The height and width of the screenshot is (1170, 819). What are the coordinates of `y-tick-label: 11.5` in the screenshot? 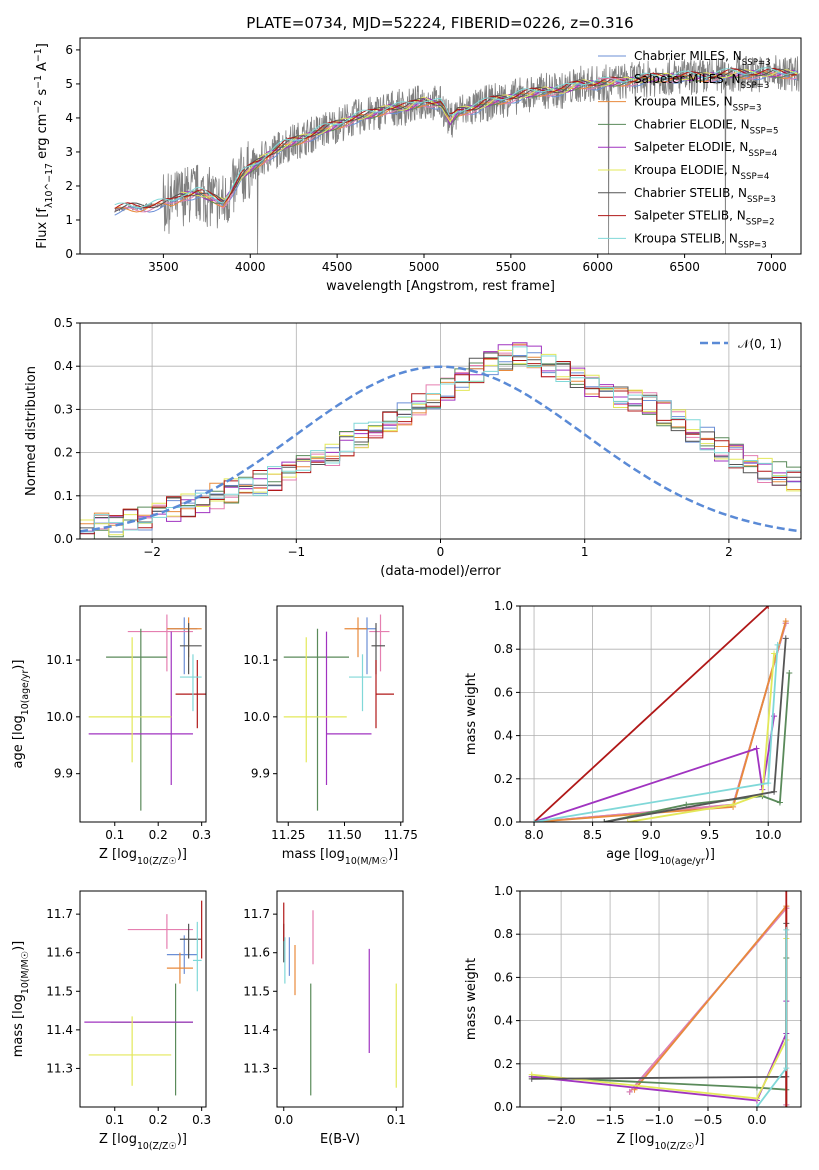 It's located at (256, 991).